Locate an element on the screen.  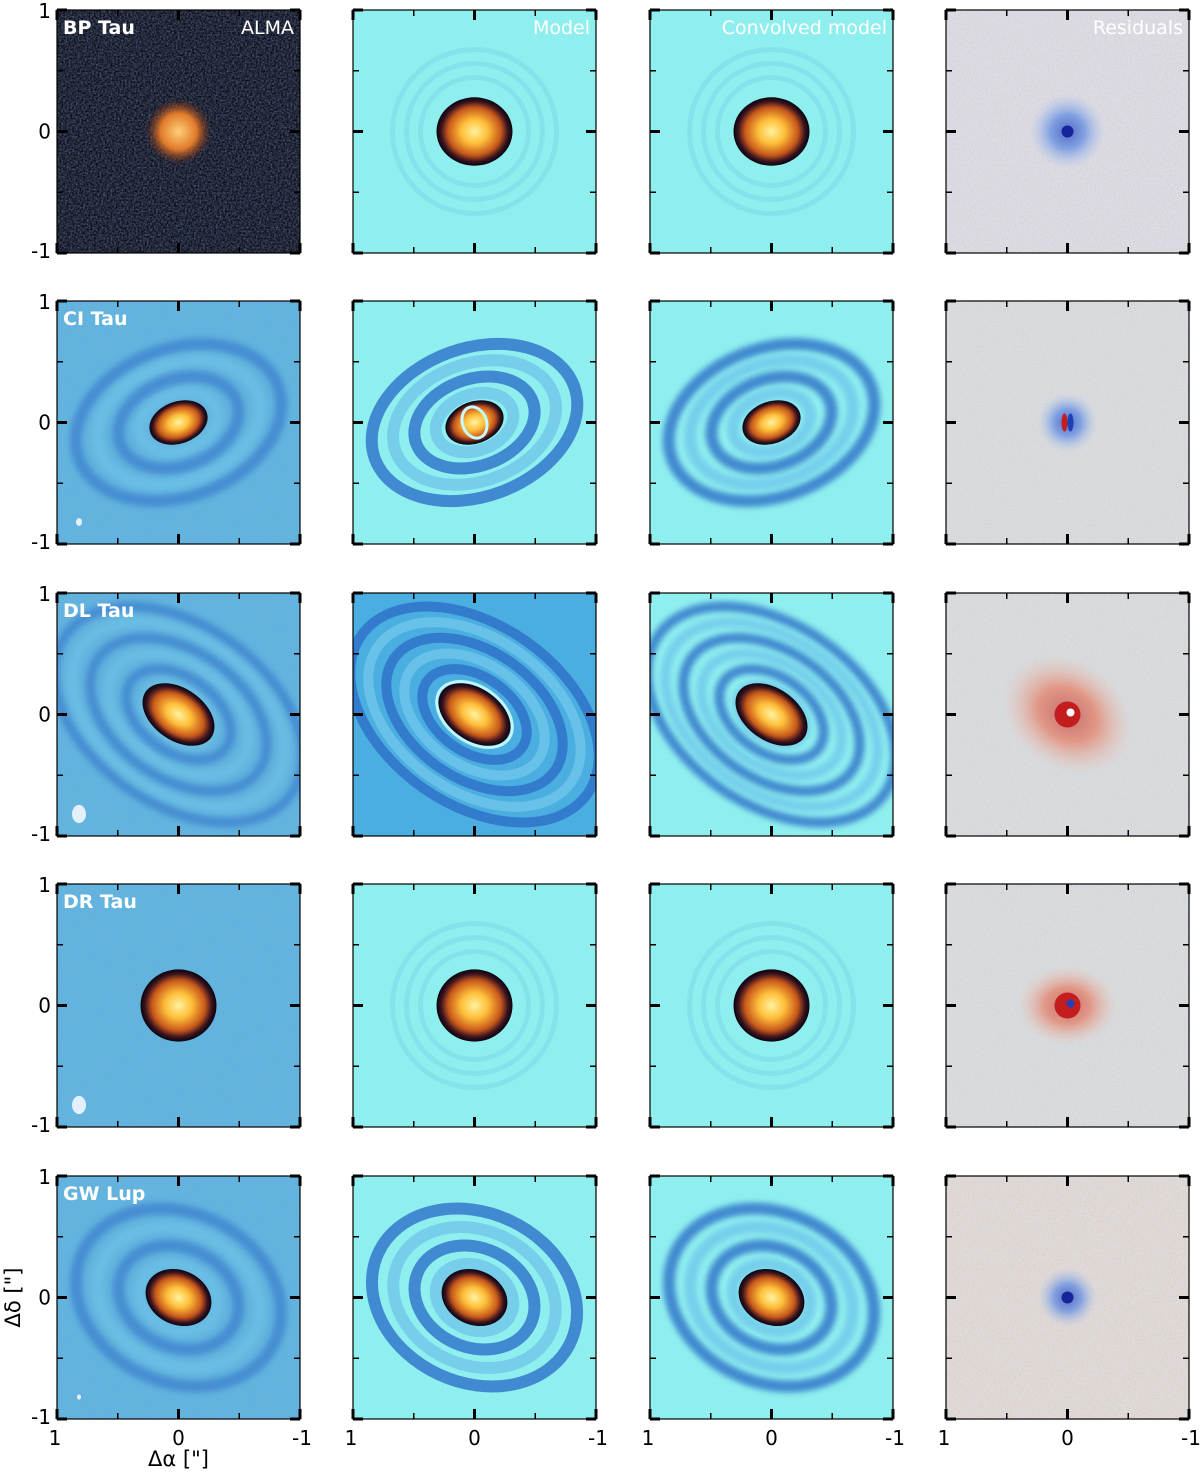
residual-core is located at coordinates (1067, 1297).